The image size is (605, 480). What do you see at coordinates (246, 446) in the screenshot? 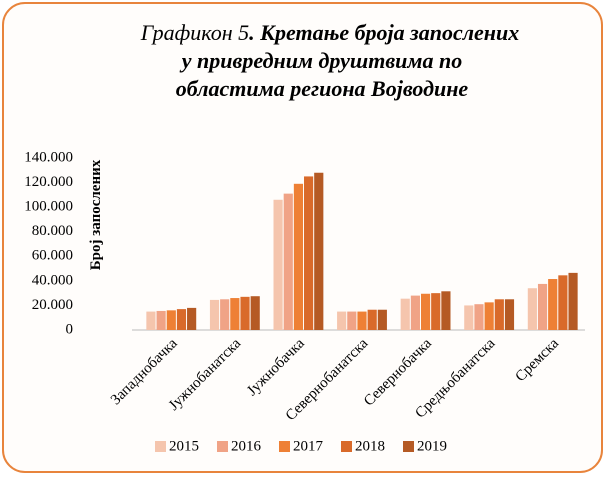
I see `legend-label: 2016` at bounding box center [246, 446].